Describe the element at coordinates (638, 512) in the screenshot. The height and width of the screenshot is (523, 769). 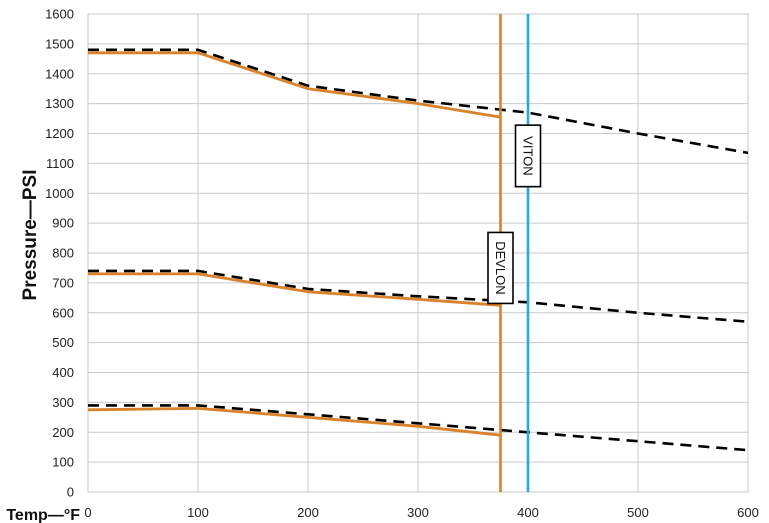
I see `x-tick-label: 500` at that location.